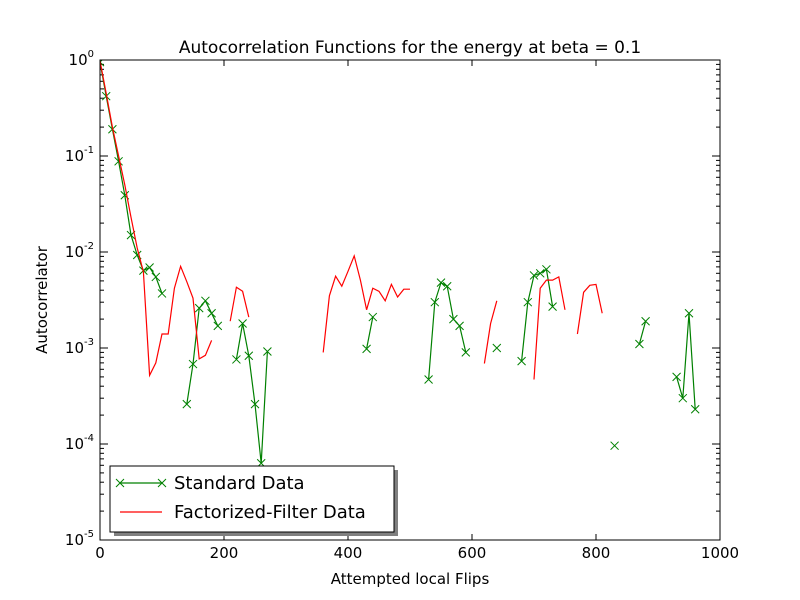  What do you see at coordinates (79, 443) in the screenshot?
I see `y-tick-label: 10⁻⁴` at bounding box center [79, 443].